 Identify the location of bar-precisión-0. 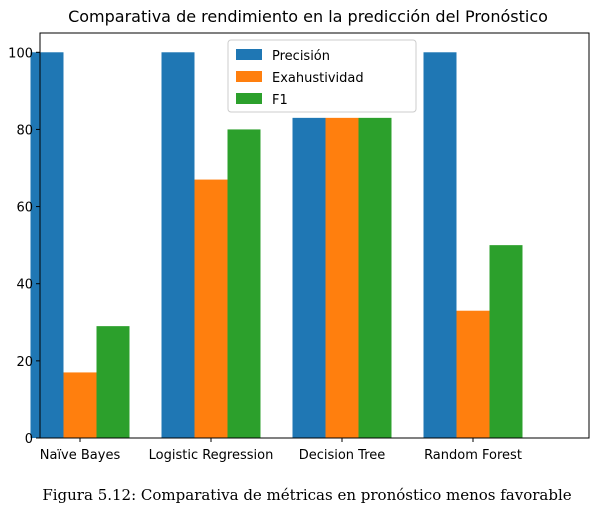
(47, 245).